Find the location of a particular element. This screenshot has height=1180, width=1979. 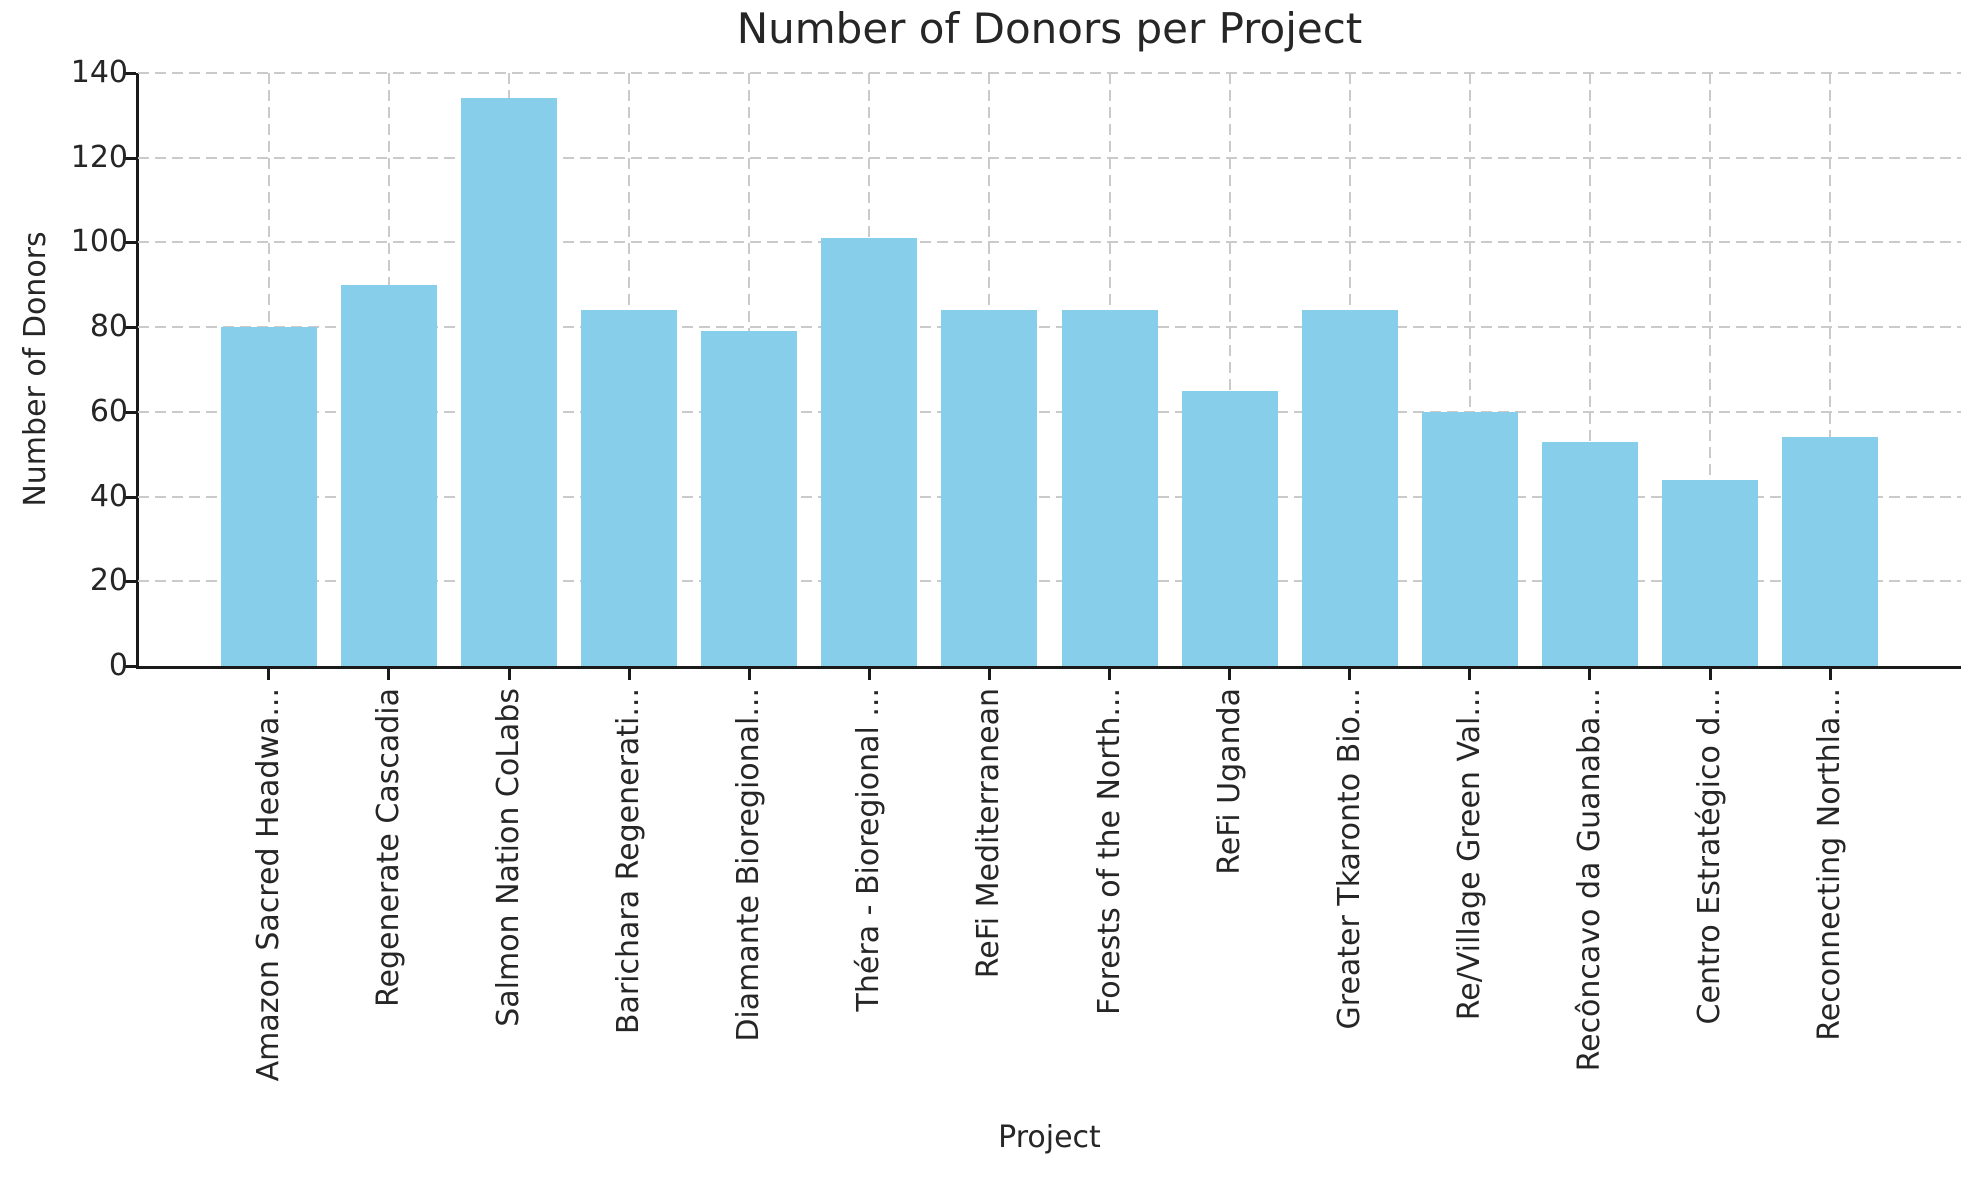

y-tick-label: 20 is located at coordinates (108, 581).